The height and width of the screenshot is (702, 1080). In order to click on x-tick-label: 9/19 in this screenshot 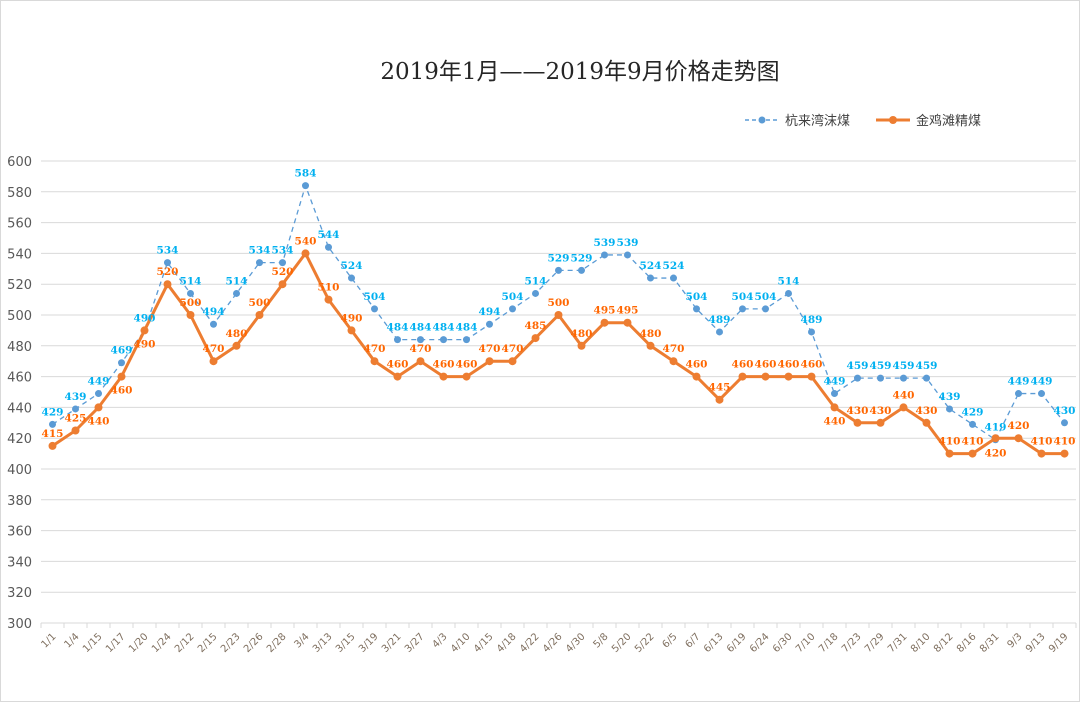, I will do `click(1059, 643)`.